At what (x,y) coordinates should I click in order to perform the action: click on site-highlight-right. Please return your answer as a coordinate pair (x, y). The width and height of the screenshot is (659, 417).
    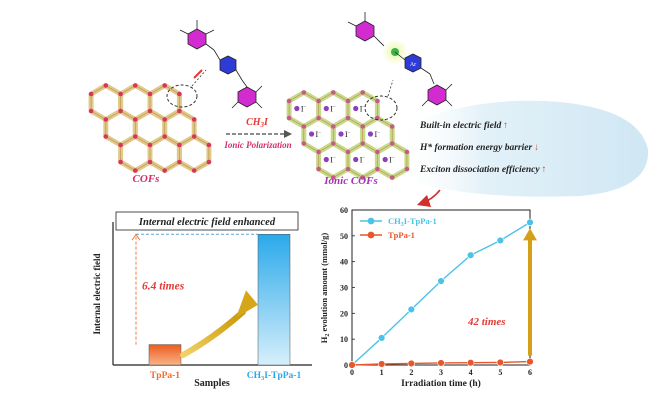
    Looking at the image, I should click on (381, 108).